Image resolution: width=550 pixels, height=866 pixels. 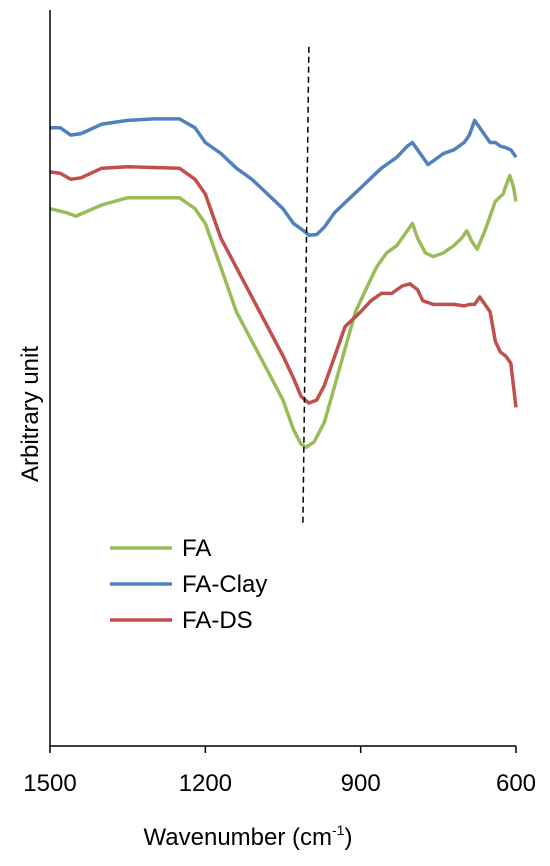 I want to click on legend: FA FA-Clay FA-DS, so click(x=188, y=584).